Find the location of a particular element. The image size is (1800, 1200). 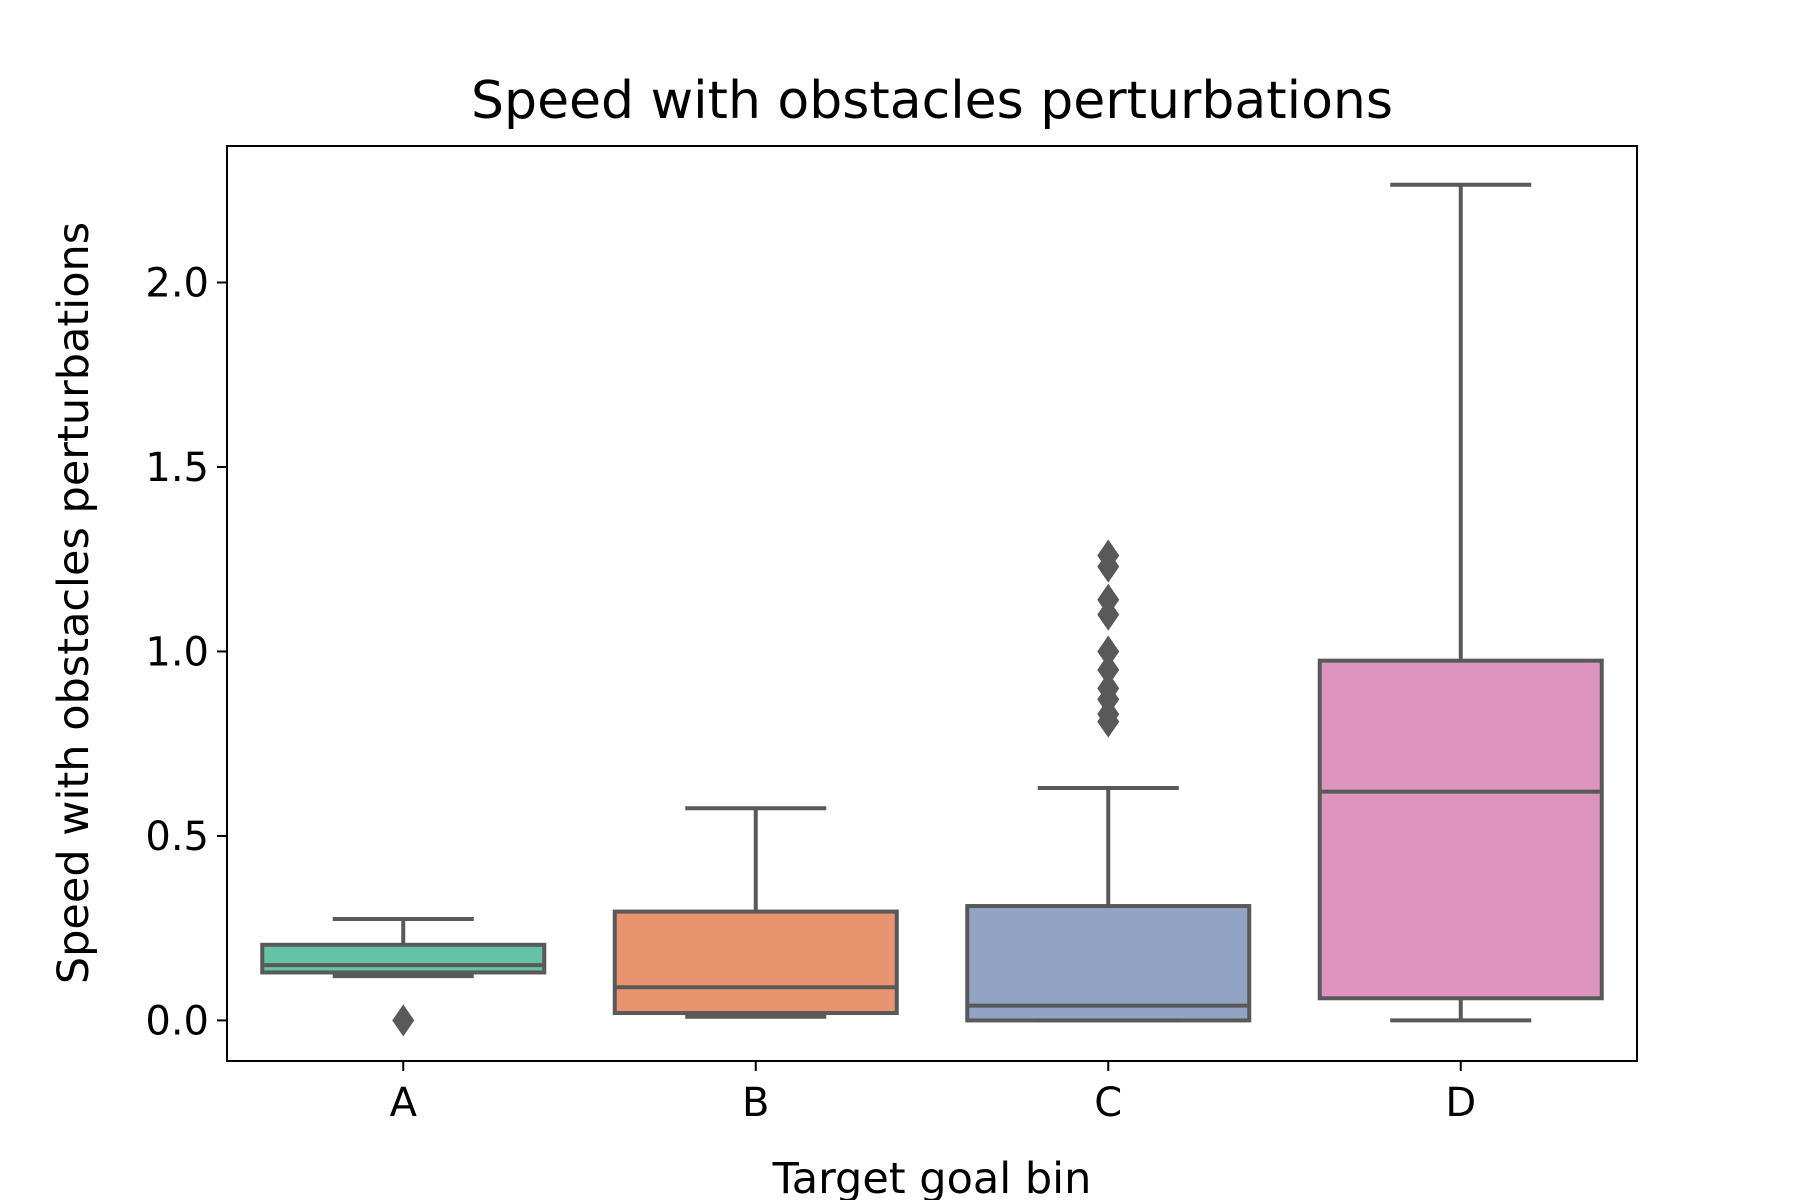

y-axis-title: Speed with obstacles perturbations is located at coordinates (74, 603).